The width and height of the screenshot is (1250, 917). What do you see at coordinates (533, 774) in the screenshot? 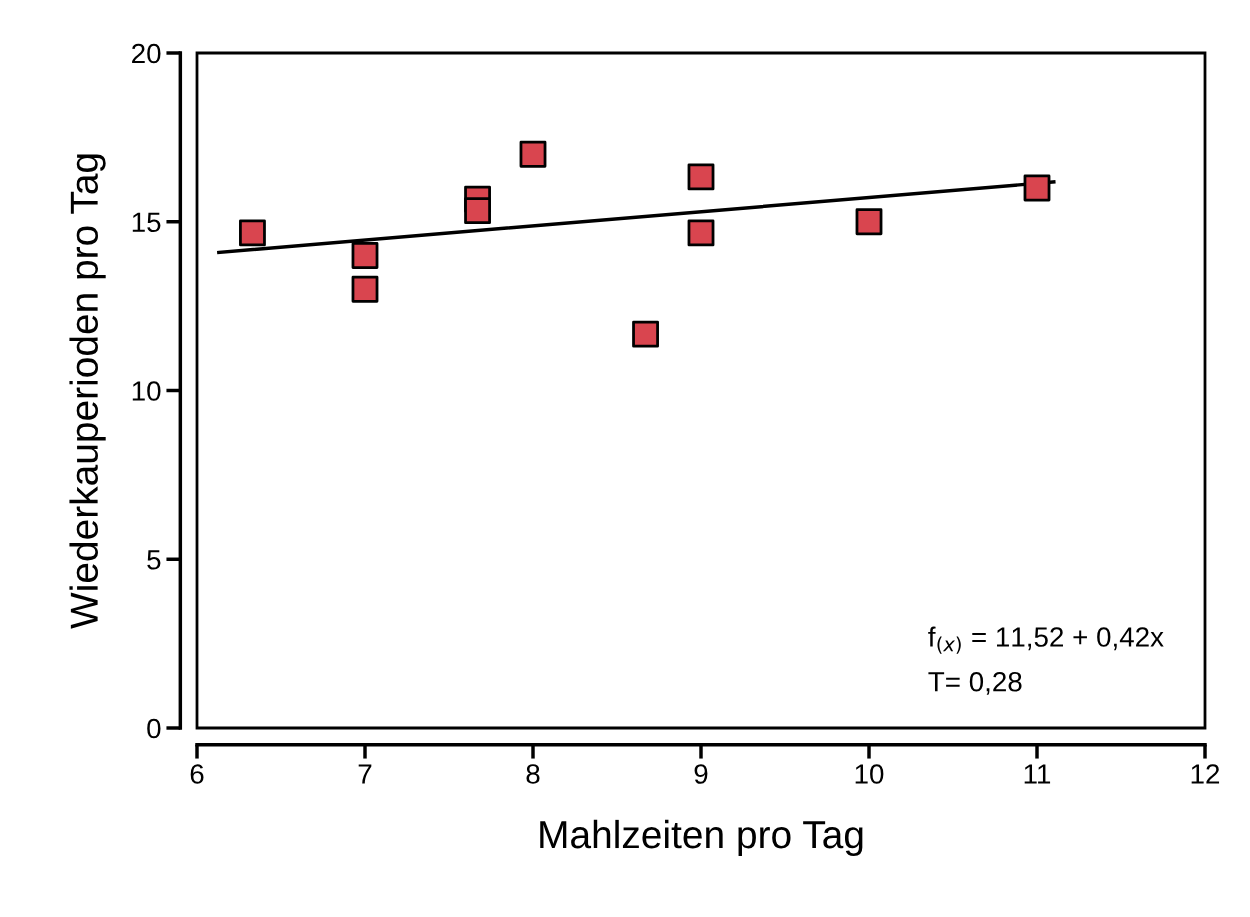
I see `x-tick-label: 8` at bounding box center [533, 774].